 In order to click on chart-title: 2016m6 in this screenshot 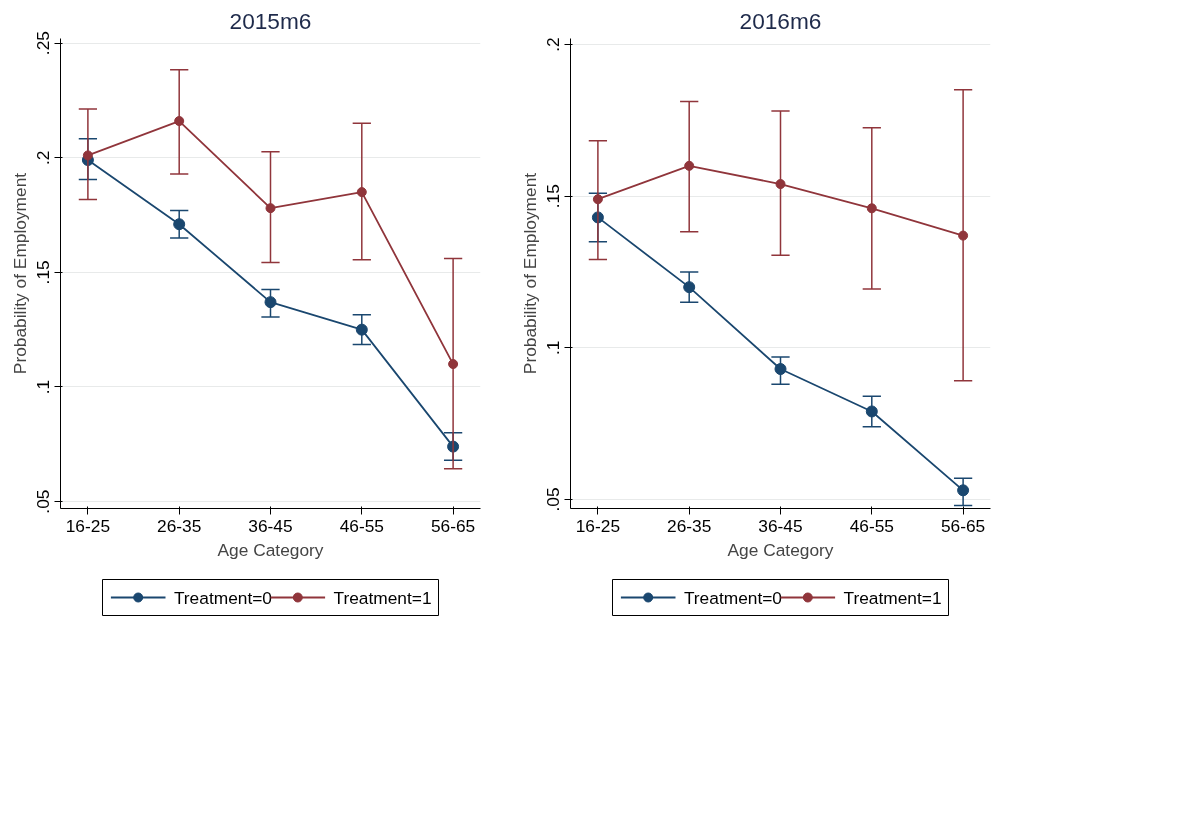, I will do `click(780, 20)`.